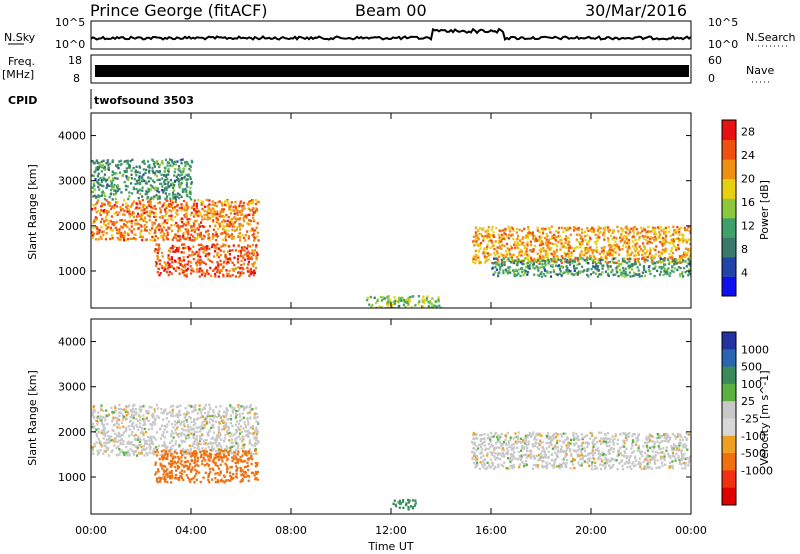  What do you see at coordinates (715, 60) in the screenshot?
I see `freq-right-tick-top: 60` at bounding box center [715, 60].